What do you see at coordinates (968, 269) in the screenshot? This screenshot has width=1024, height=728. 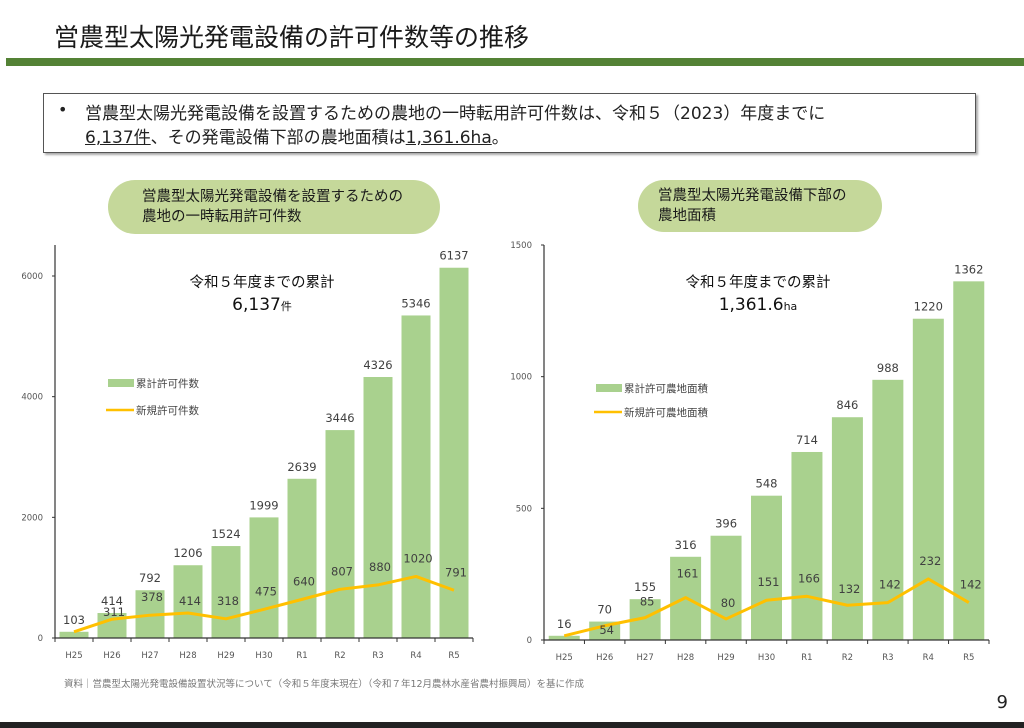 I see `bar-value-label: 1362` at bounding box center [968, 269].